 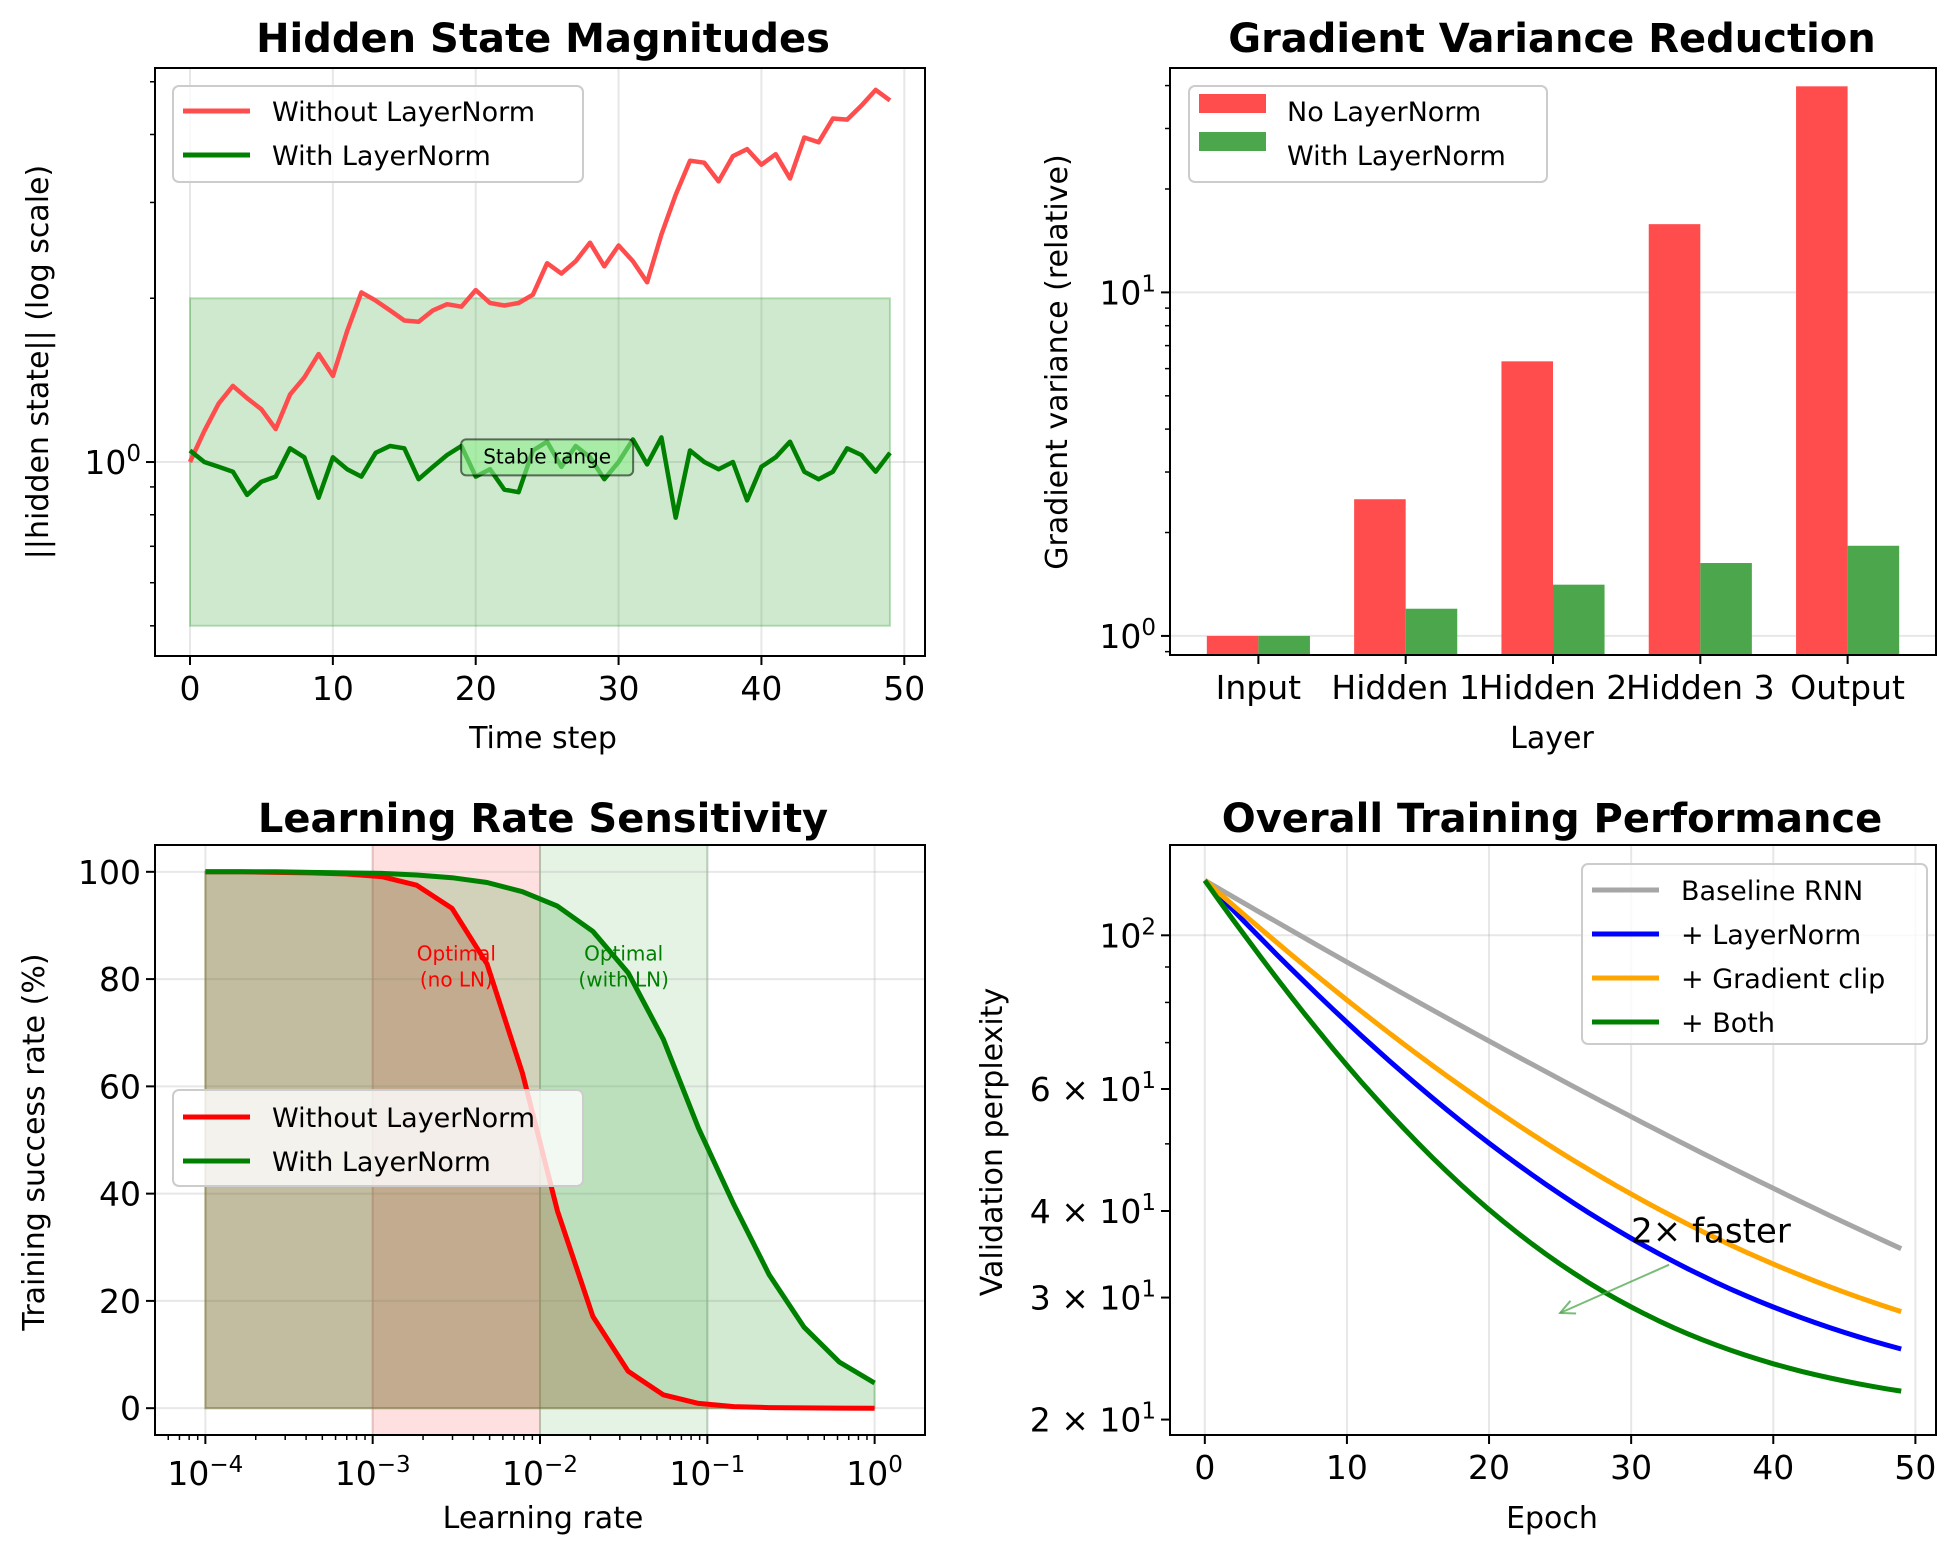 I want to click on tick-label-exponent: −4, so click(x=226, y=1465).